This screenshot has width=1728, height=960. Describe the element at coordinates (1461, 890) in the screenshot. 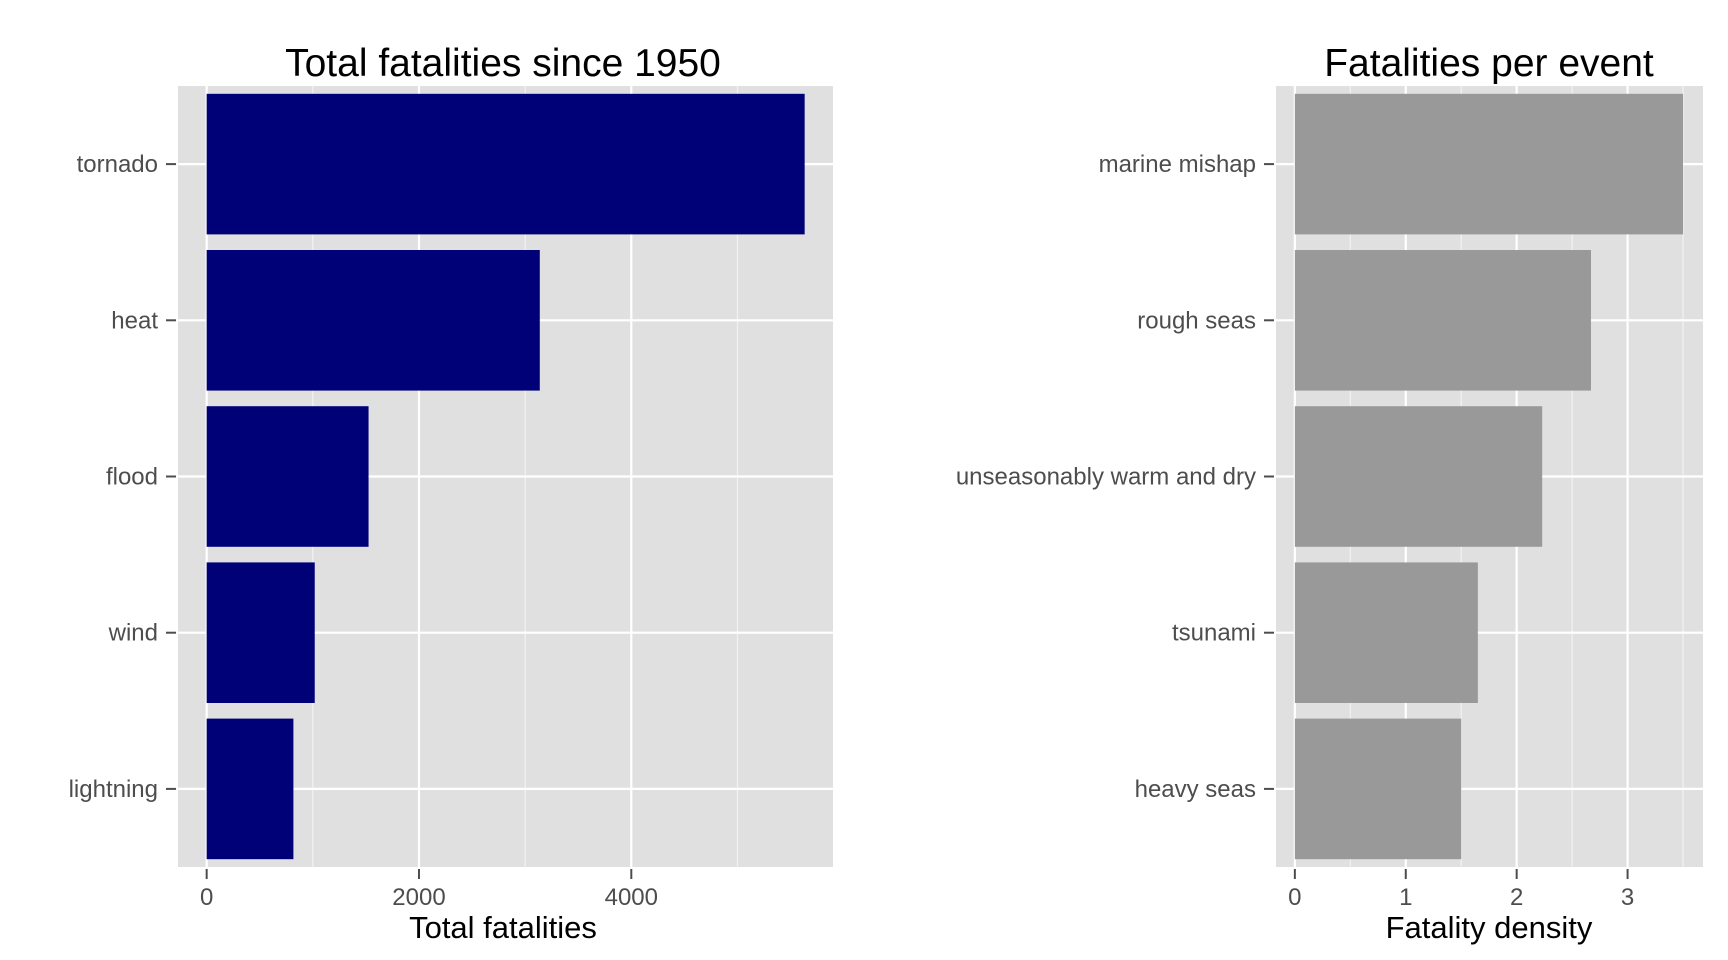

I see `x-axis: 0 1 2 3` at that location.